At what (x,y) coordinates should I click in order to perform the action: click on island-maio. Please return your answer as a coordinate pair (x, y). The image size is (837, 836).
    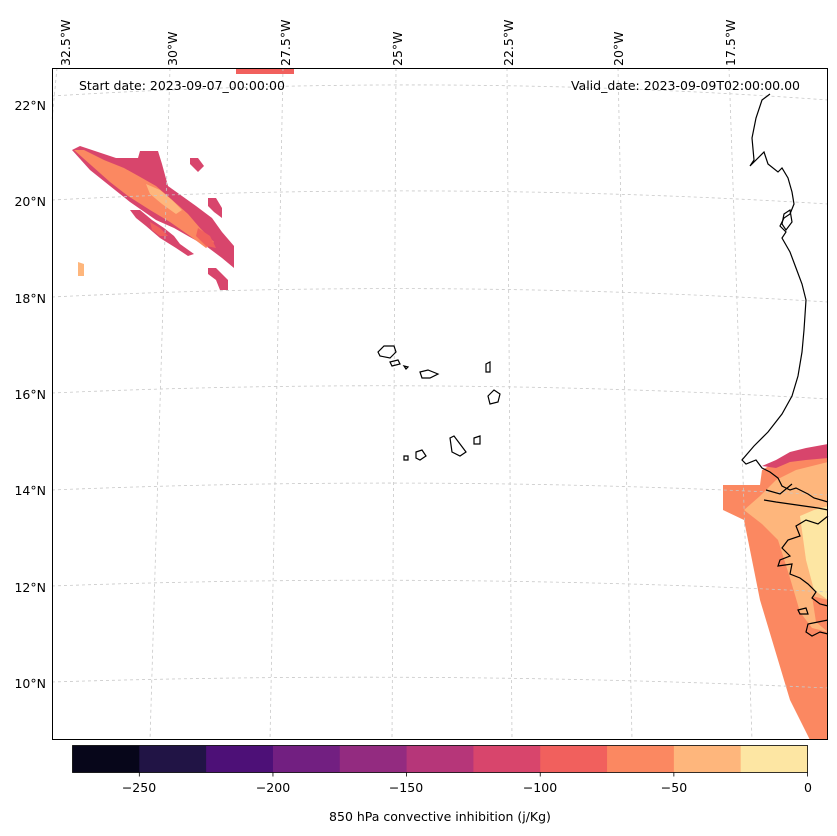
    Looking at the image, I should click on (477, 440).